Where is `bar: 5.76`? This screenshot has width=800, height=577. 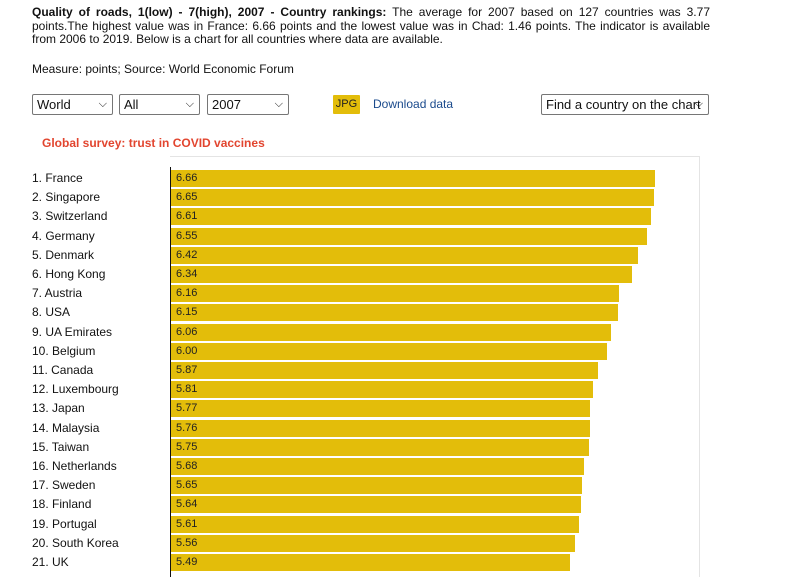 bar: 5.76 is located at coordinates (380, 428).